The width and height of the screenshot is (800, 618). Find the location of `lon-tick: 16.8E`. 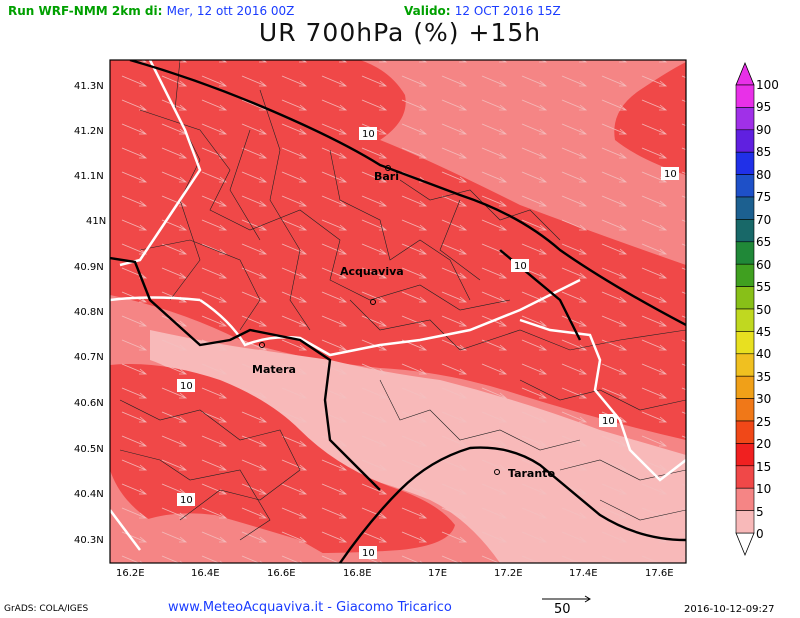

lon-tick: 16.8E is located at coordinates (357, 573).